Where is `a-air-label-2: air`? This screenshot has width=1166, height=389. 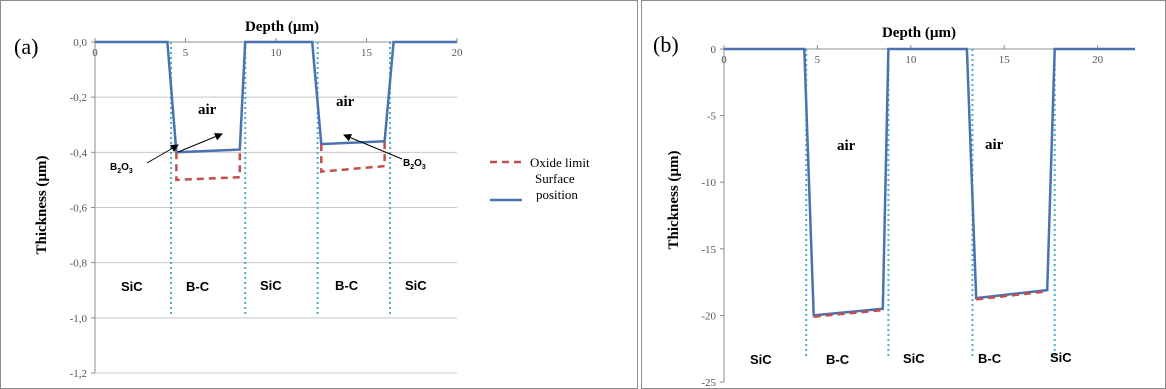
a-air-label-2: air is located at coordinates (345, 102).